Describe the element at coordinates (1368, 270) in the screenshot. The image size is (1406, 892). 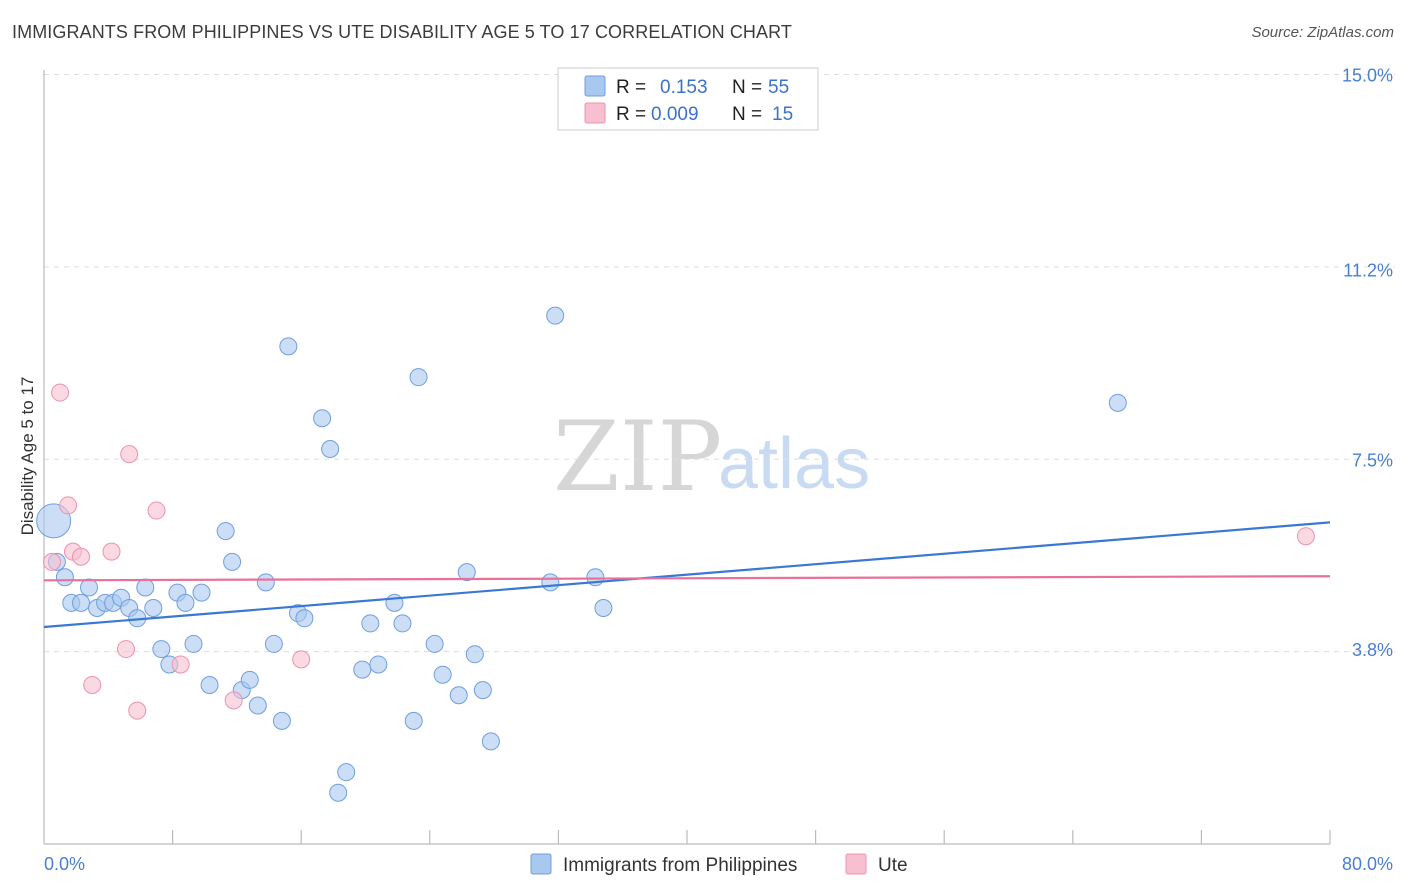
I see `y-tick-label-1: 11.2%` at that location.